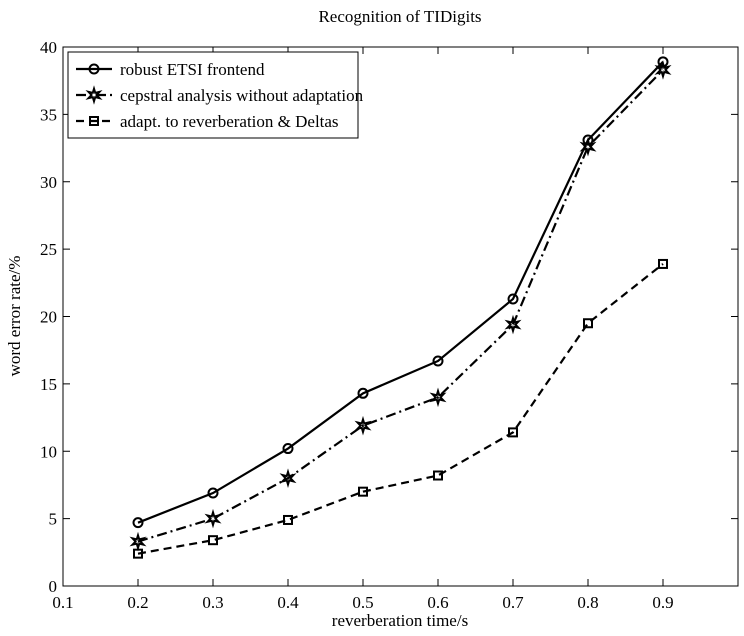 This screenshot has height=636, width=744. Describe the element at coordinates (437, 602) in the screenshot. I see `x-tick-label: 0.6` at that location.